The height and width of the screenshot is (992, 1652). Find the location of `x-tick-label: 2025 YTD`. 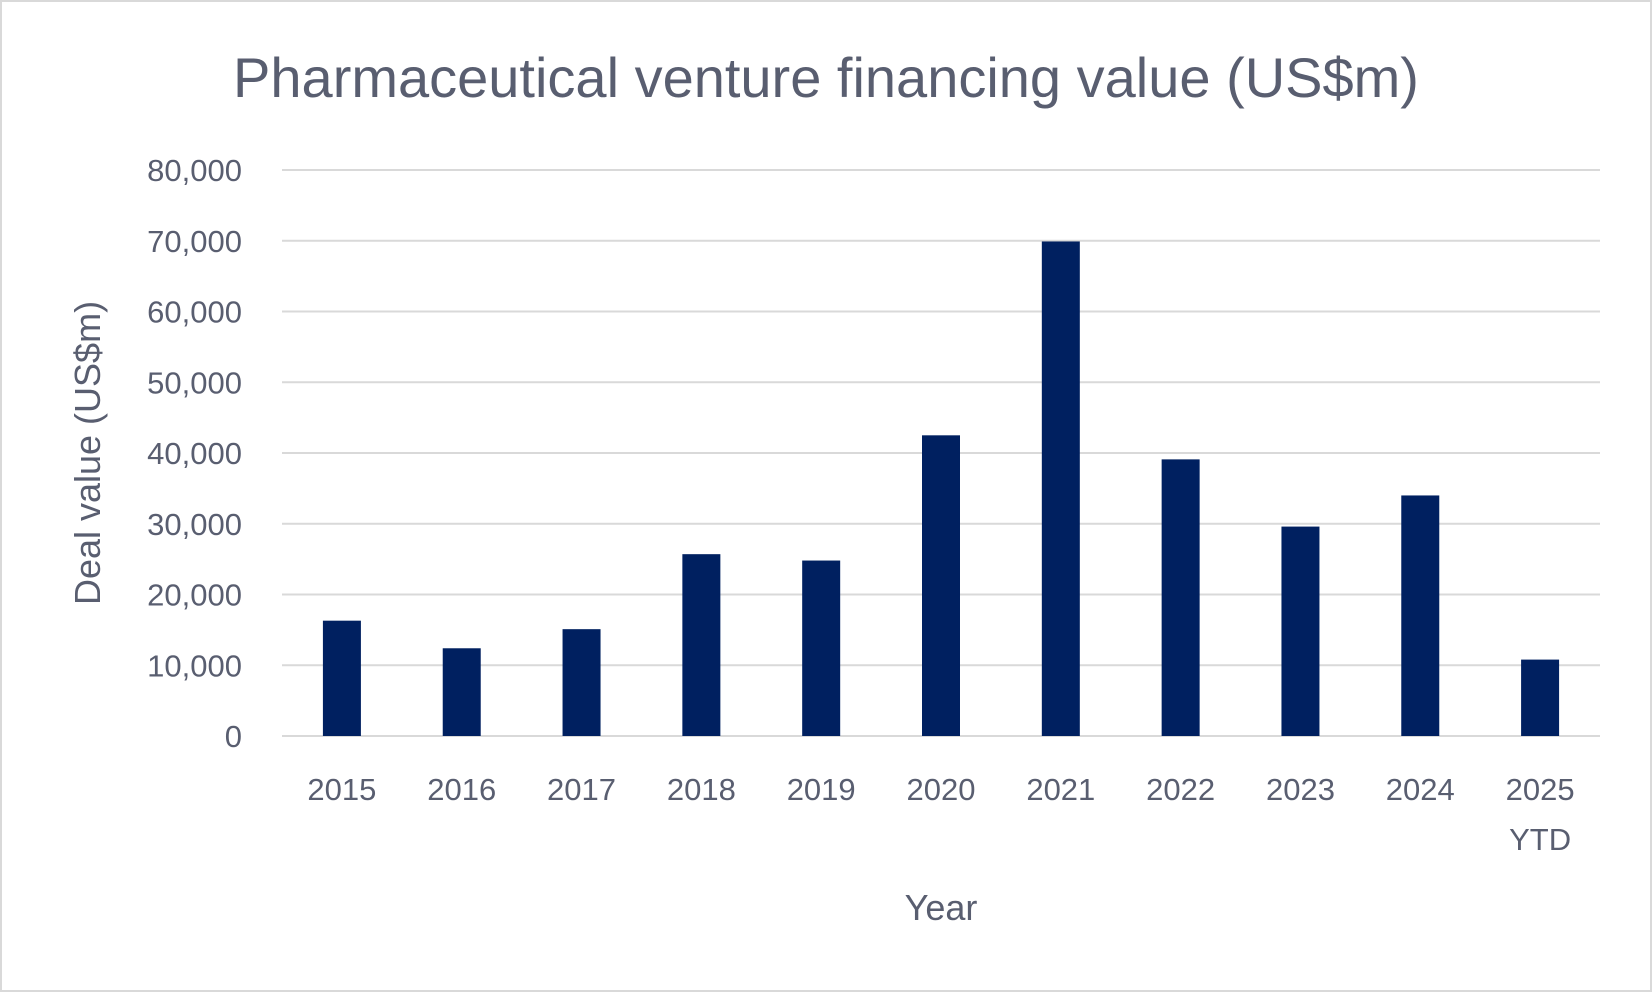

x-tick-label: 2025 YTD is located at coordinates (1540, 814).